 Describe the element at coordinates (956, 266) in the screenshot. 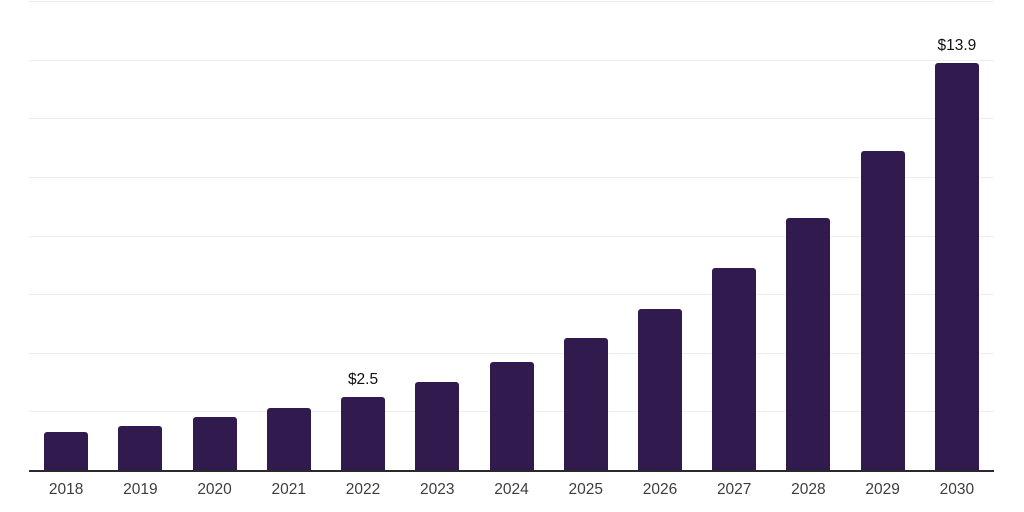

I see `bar-2030` at that location.